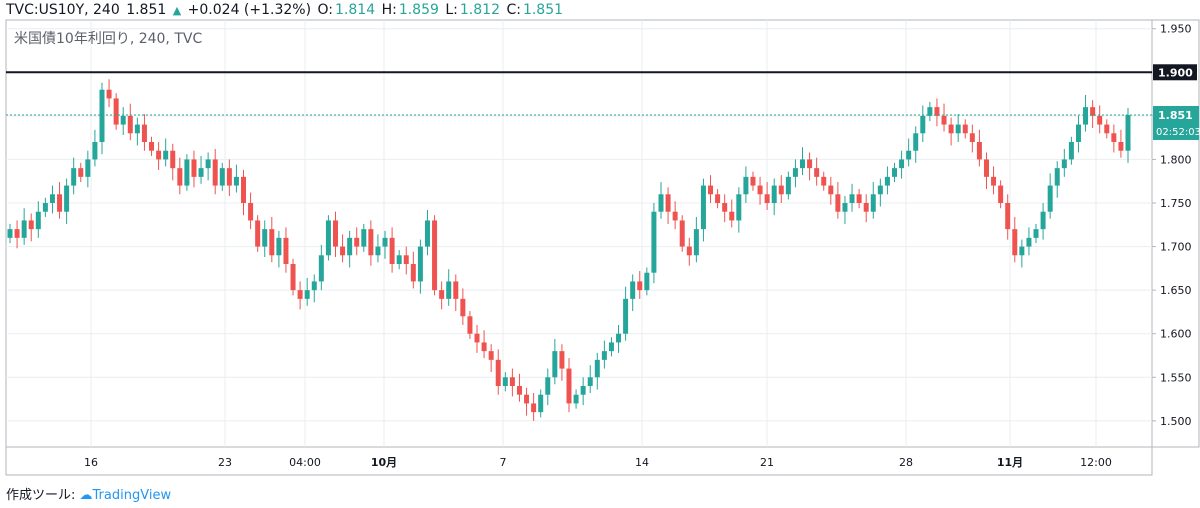  I want to click on low-label: L:, so click(451, 10).